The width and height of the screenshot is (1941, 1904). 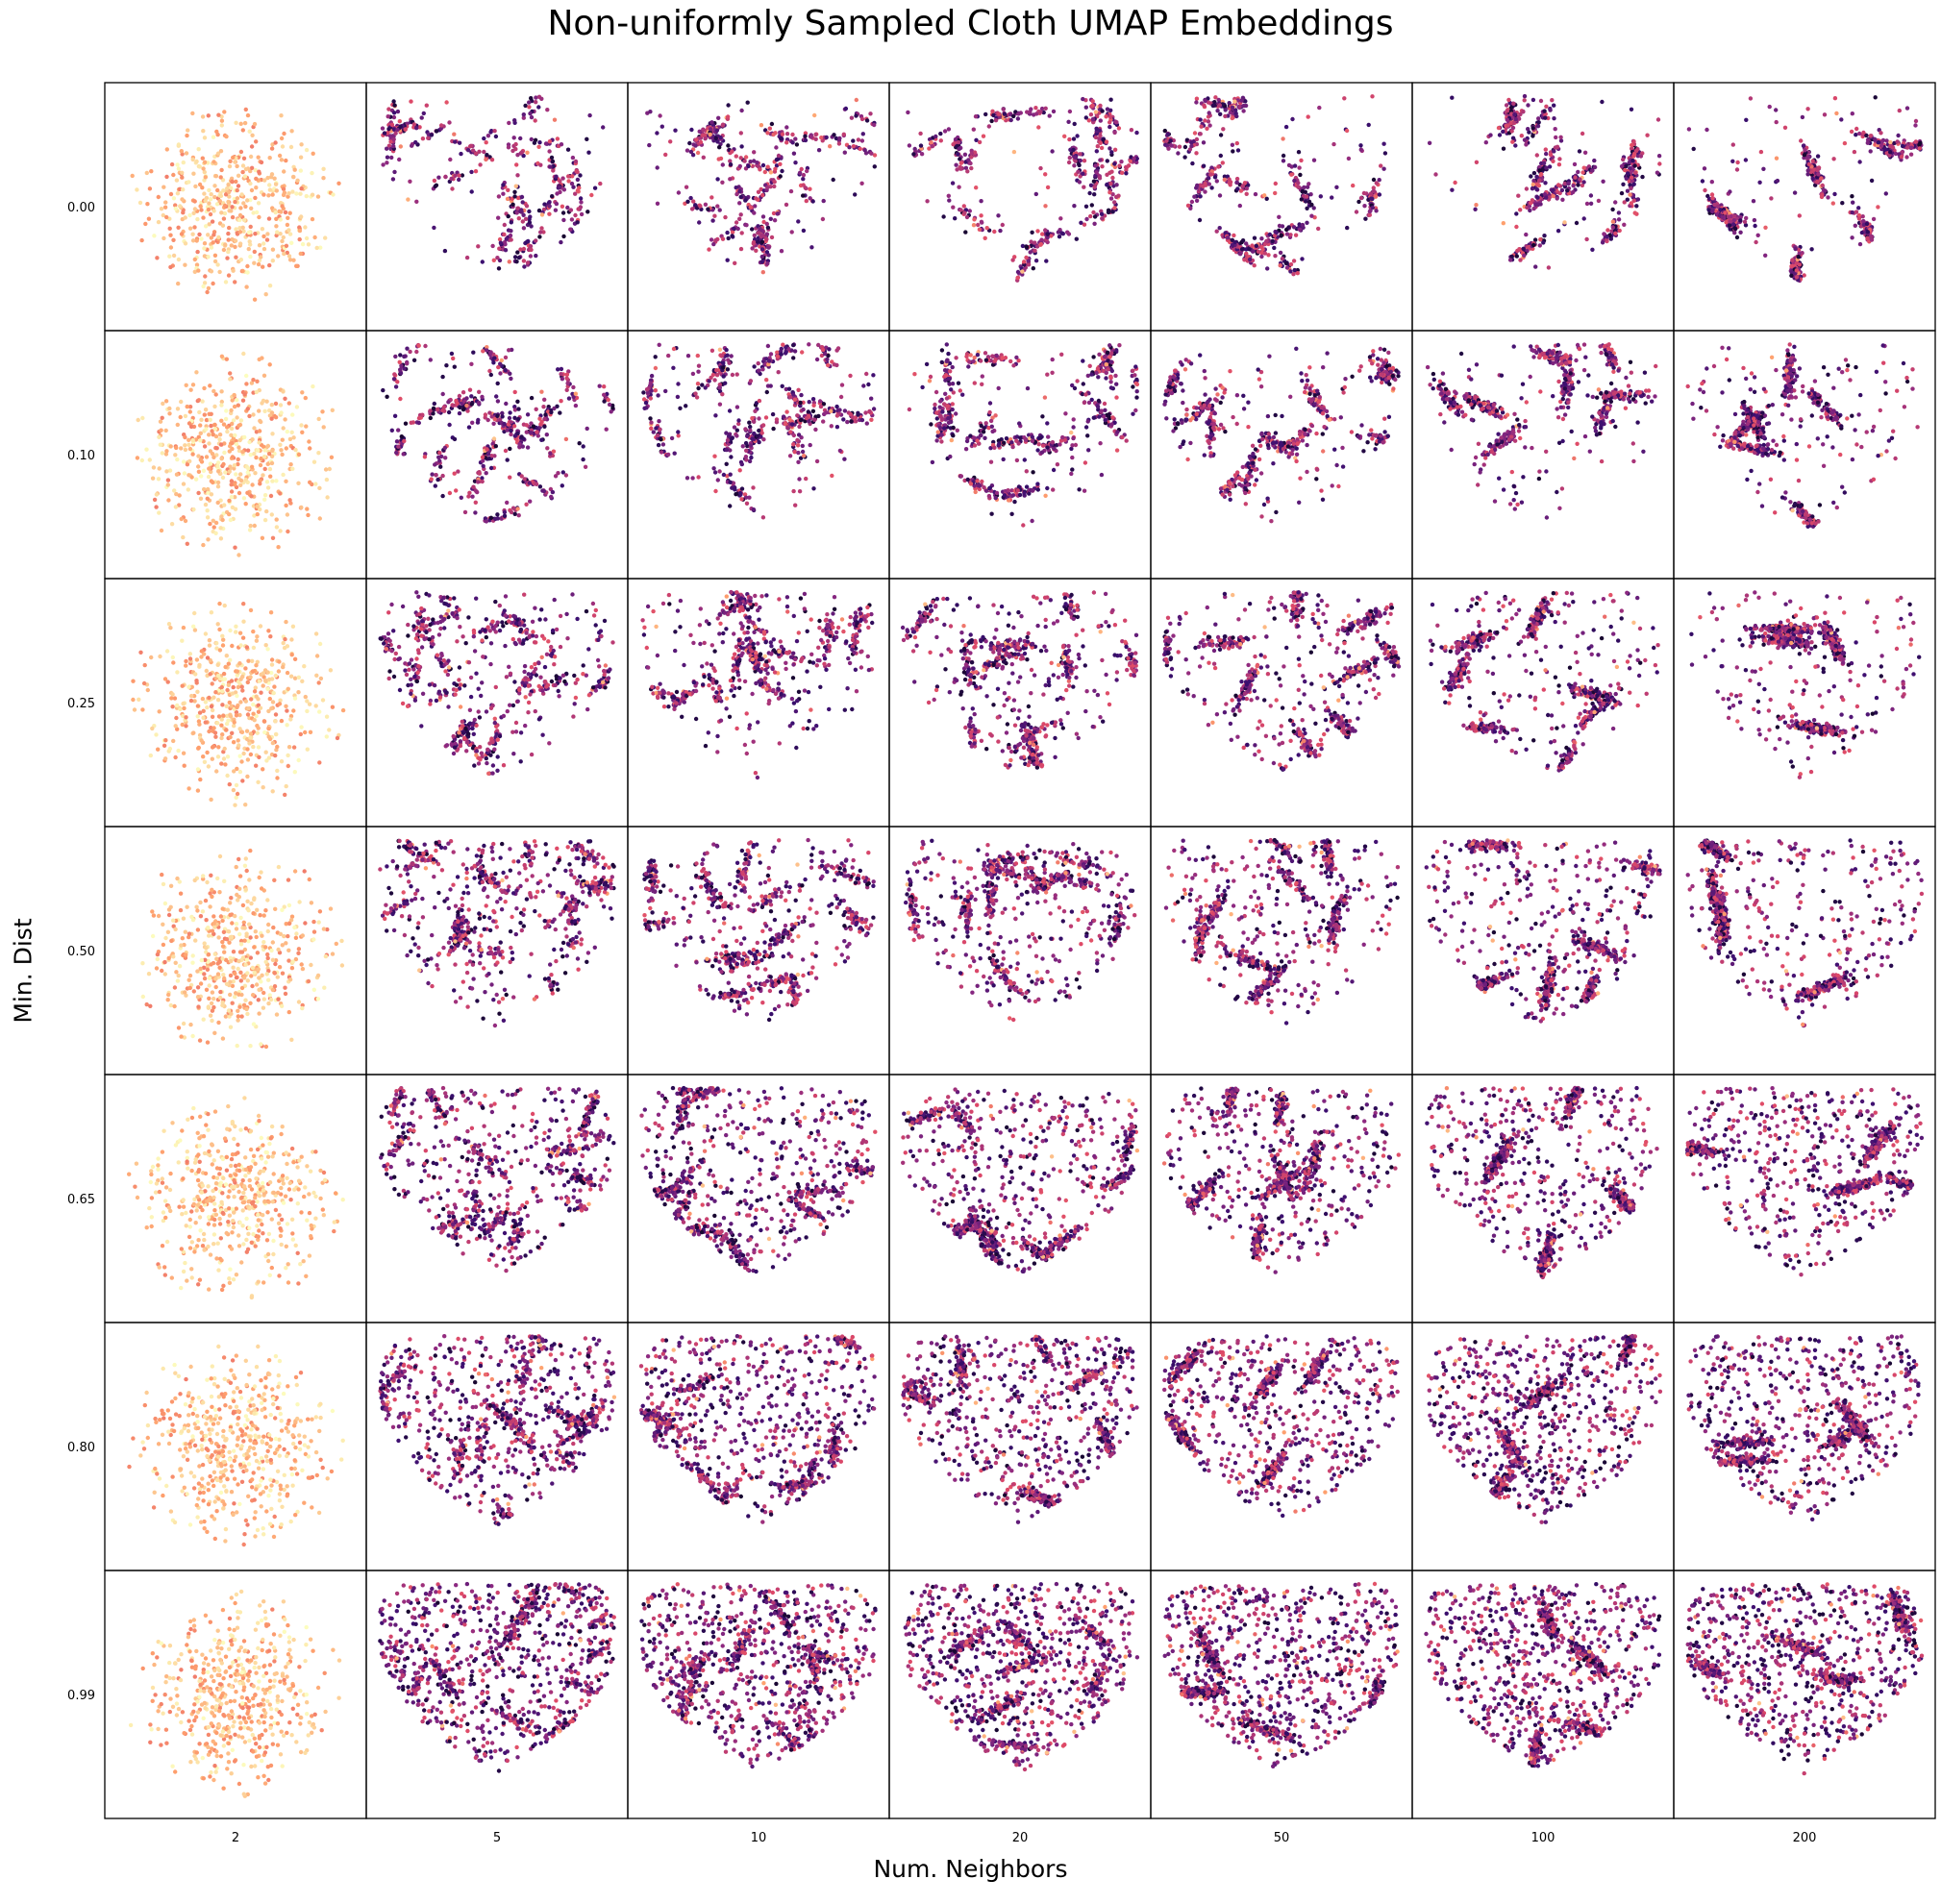 I want to click on panel-r0.00-c20, so click(x=1020, y=207).